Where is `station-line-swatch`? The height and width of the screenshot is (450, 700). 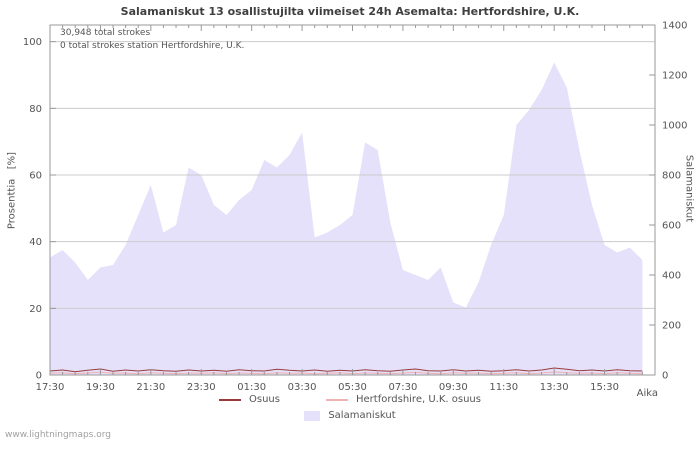 station-line-swatch is located at coordinates (336, 399).